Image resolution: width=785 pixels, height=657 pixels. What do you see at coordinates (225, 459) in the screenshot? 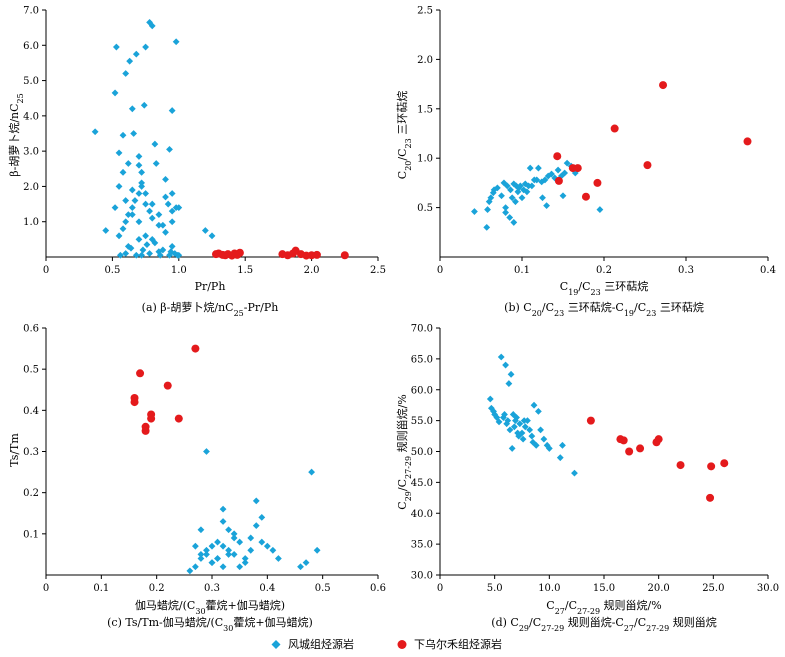
I see `panel-c-points` at bounding box center [225, 459].